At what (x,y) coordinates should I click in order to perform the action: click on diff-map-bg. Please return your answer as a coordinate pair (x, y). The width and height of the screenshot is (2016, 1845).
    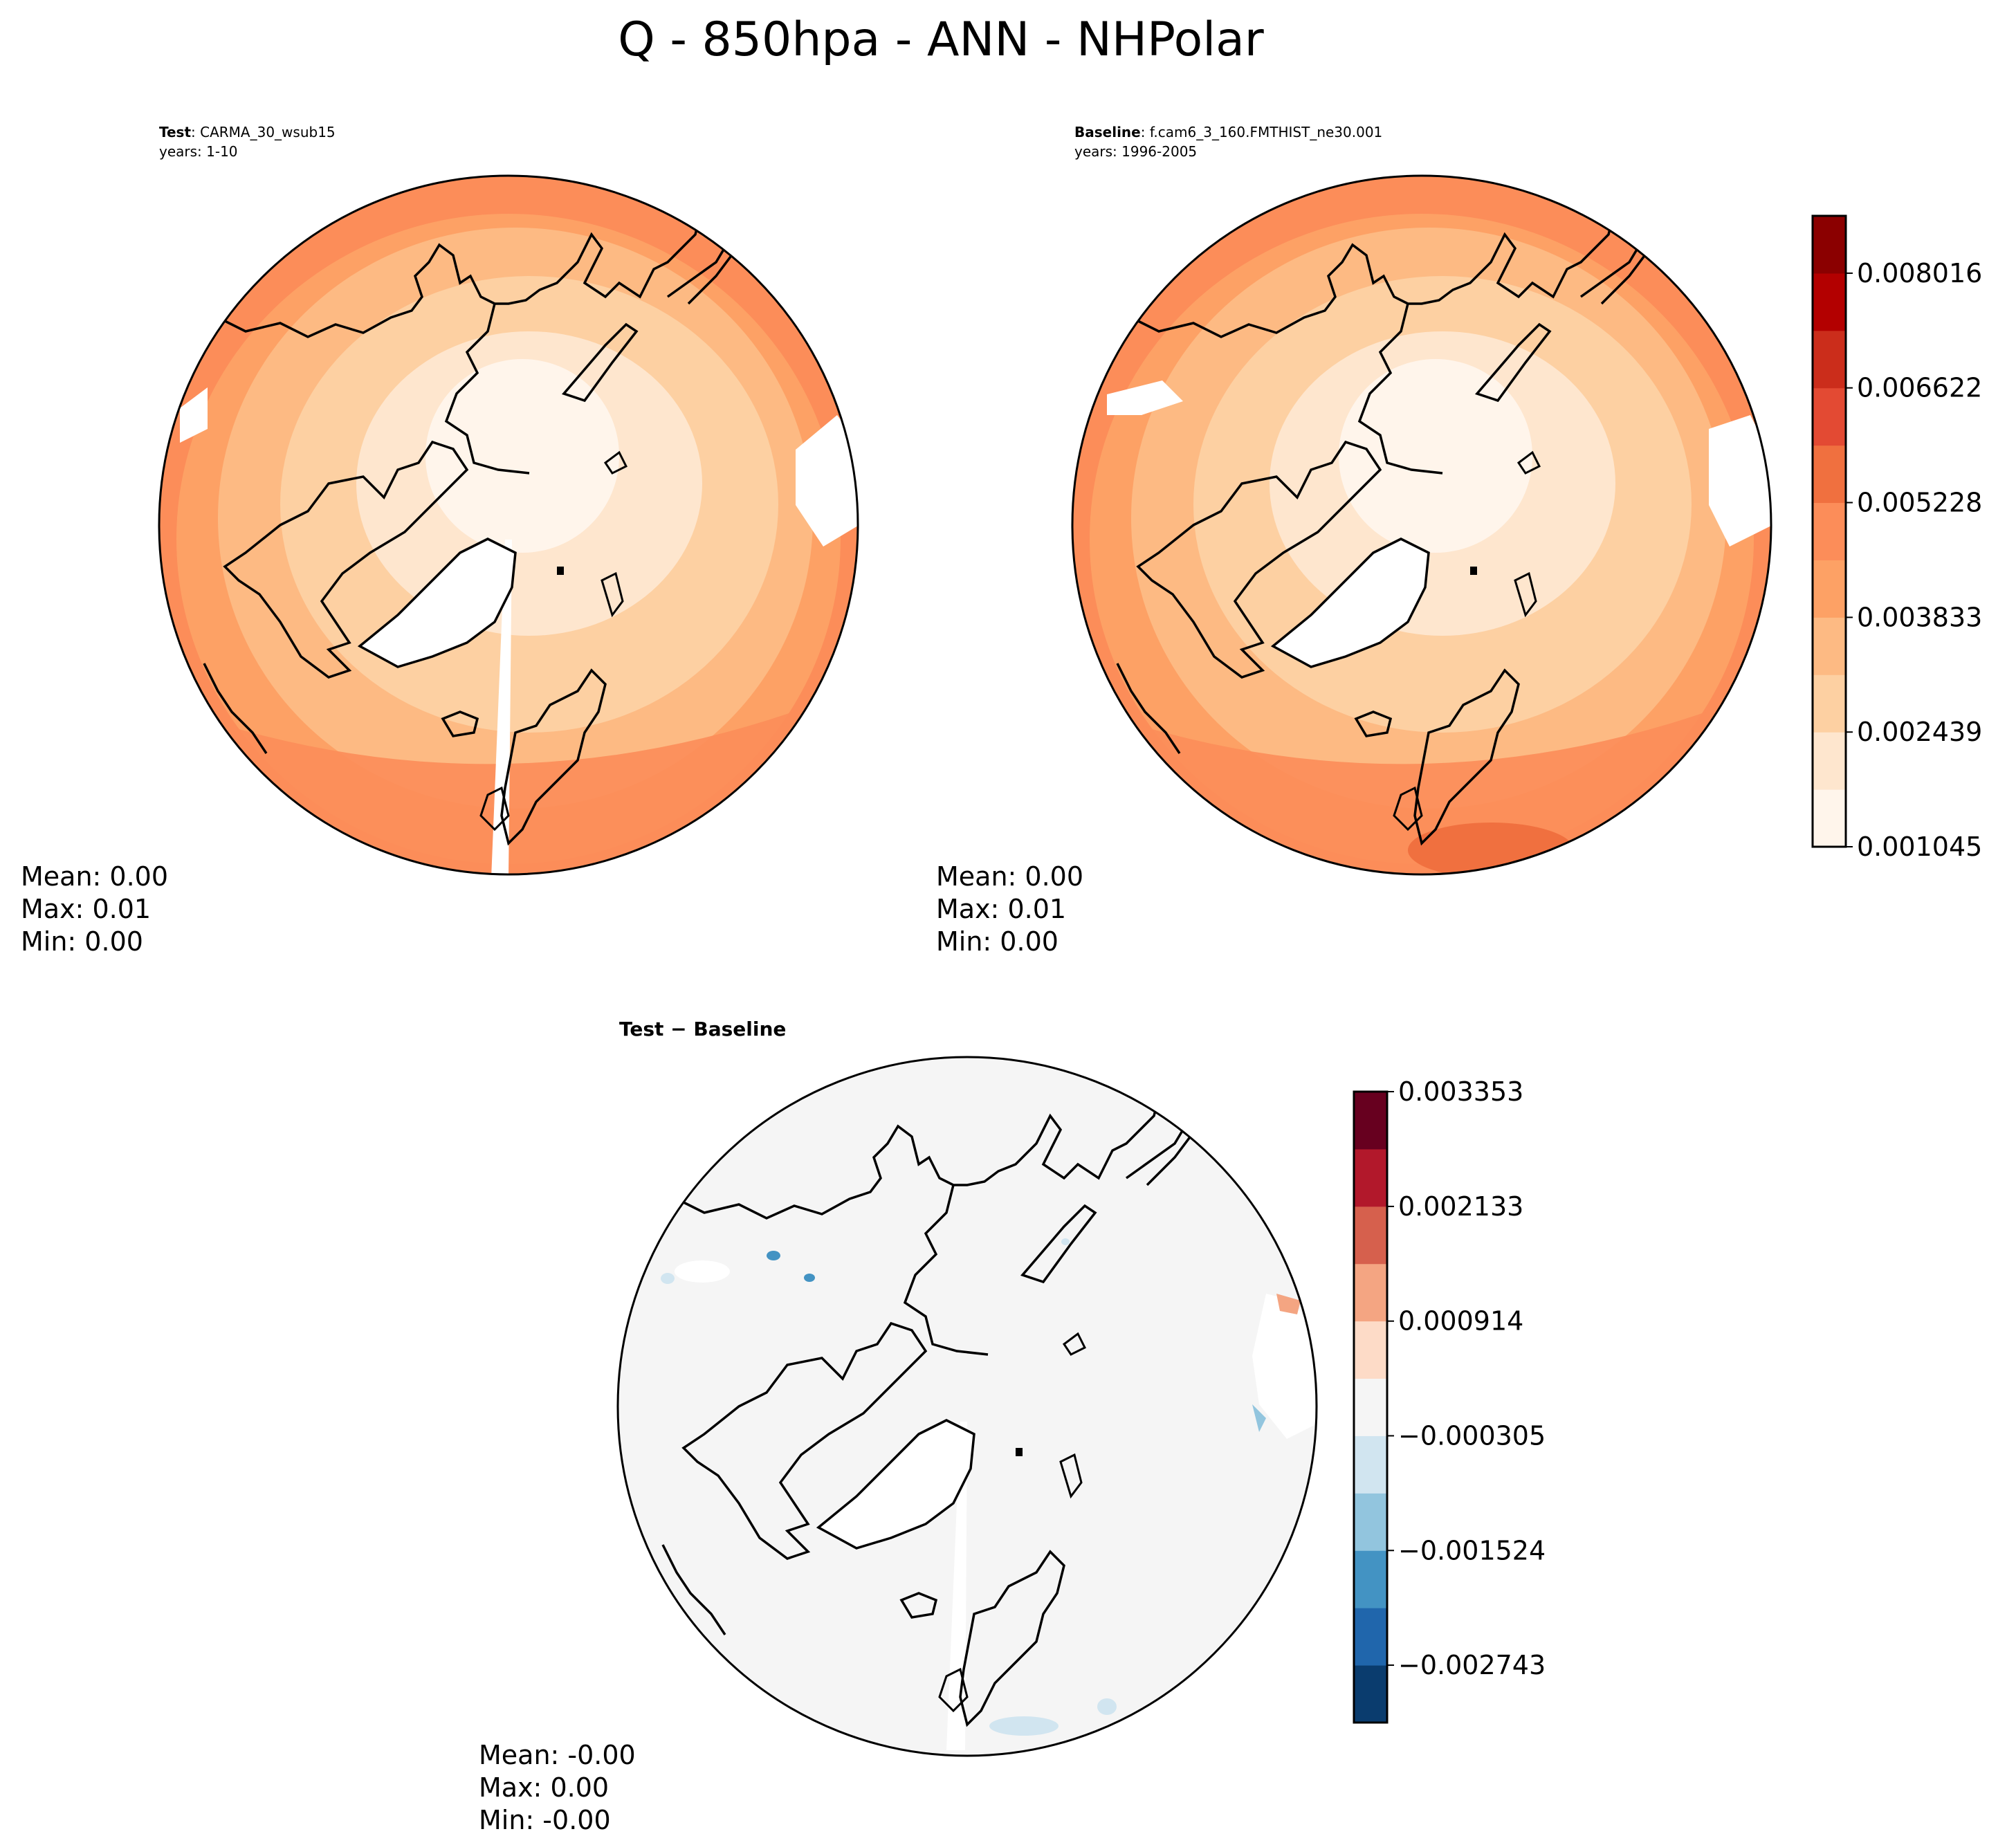
    Looking at the image, I should click on (967, 1407).